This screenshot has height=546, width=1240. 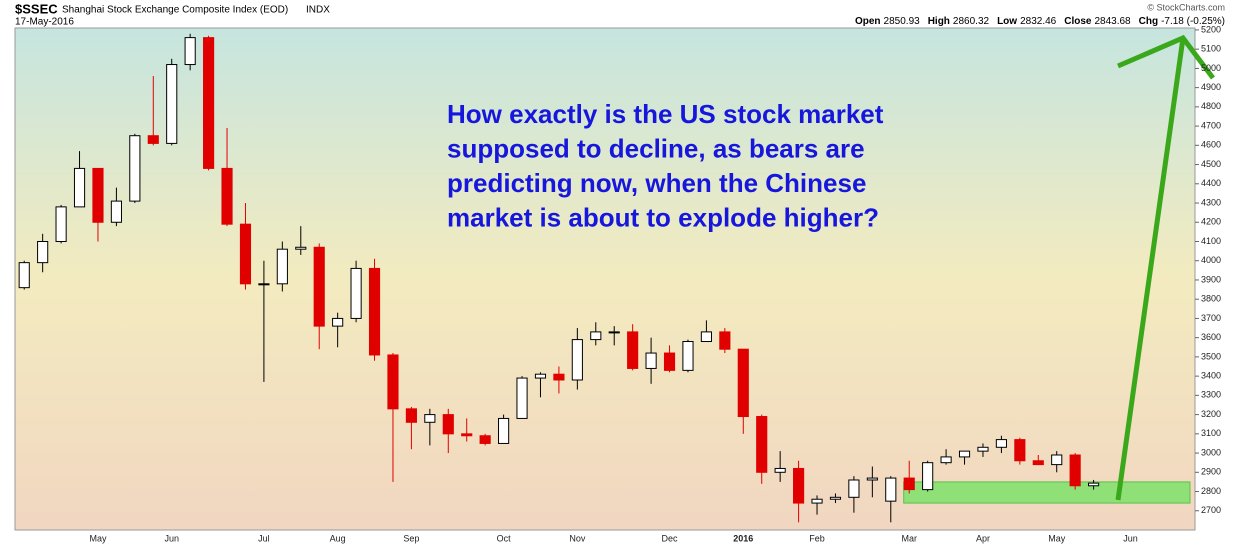 What do you see at coordinates (1211, 356) in the screenshot?
I see `y-tick-label: 3500` at bounding box center [1211, 356].